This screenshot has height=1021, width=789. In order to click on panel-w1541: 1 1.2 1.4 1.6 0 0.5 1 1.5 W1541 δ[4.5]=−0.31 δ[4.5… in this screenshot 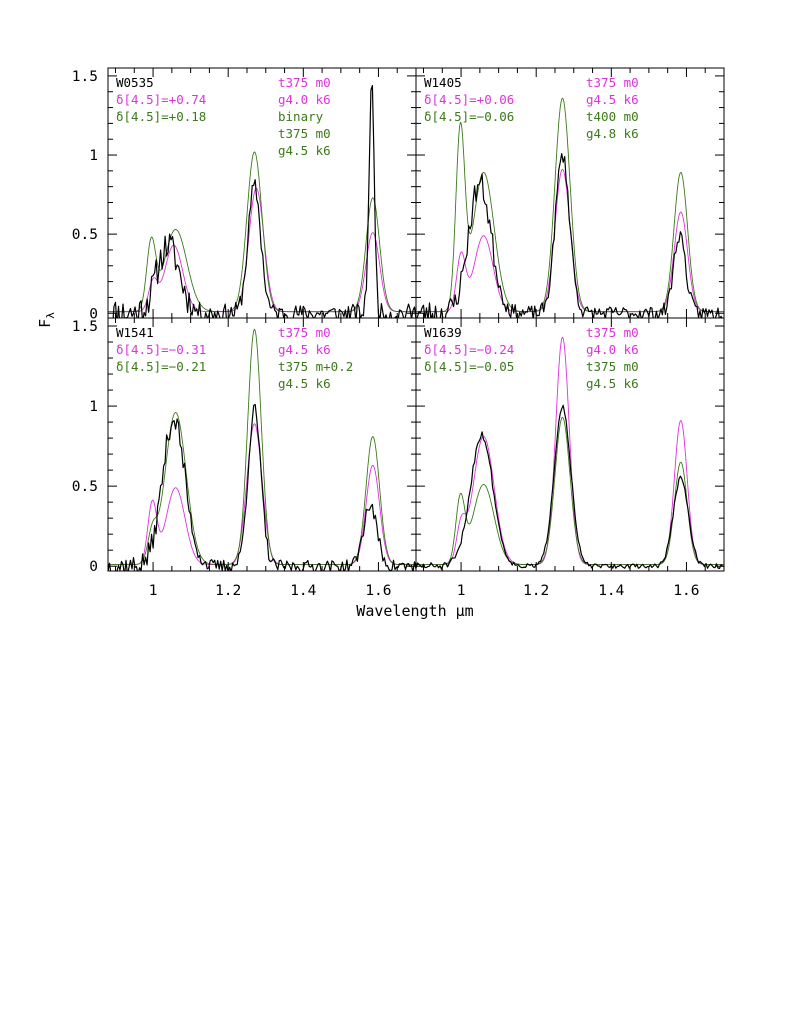, I will do `click(244, 458)`.